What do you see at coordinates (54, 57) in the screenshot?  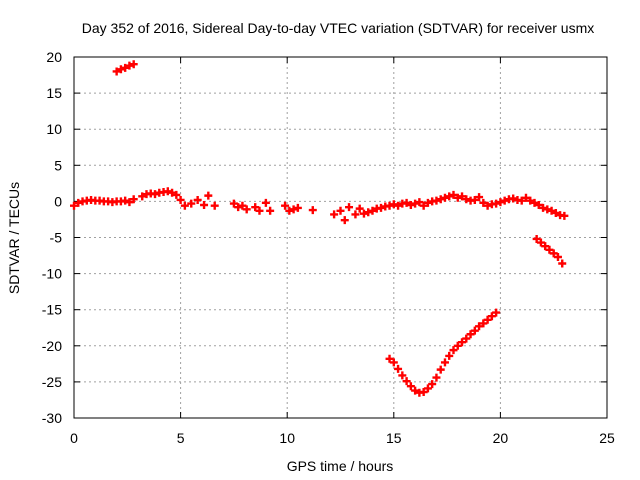 I see `y-tick-label: 20` at bounding box center [54, 57].